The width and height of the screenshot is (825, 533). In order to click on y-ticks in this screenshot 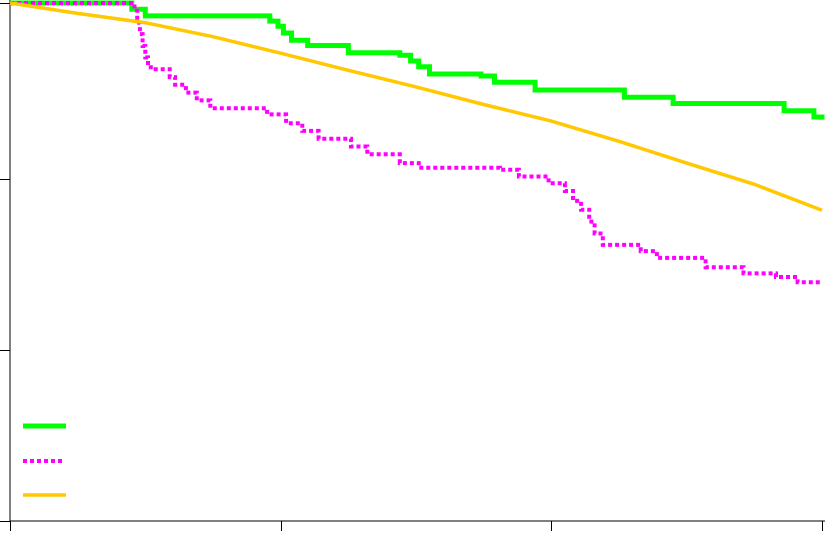, I will do `click(5, 262)`.